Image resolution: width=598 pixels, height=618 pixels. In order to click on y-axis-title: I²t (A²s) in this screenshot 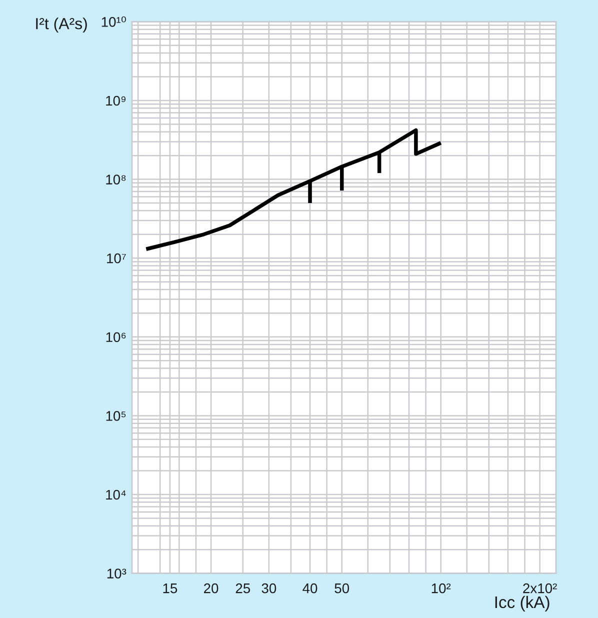, I will do `click(61, 25)`.